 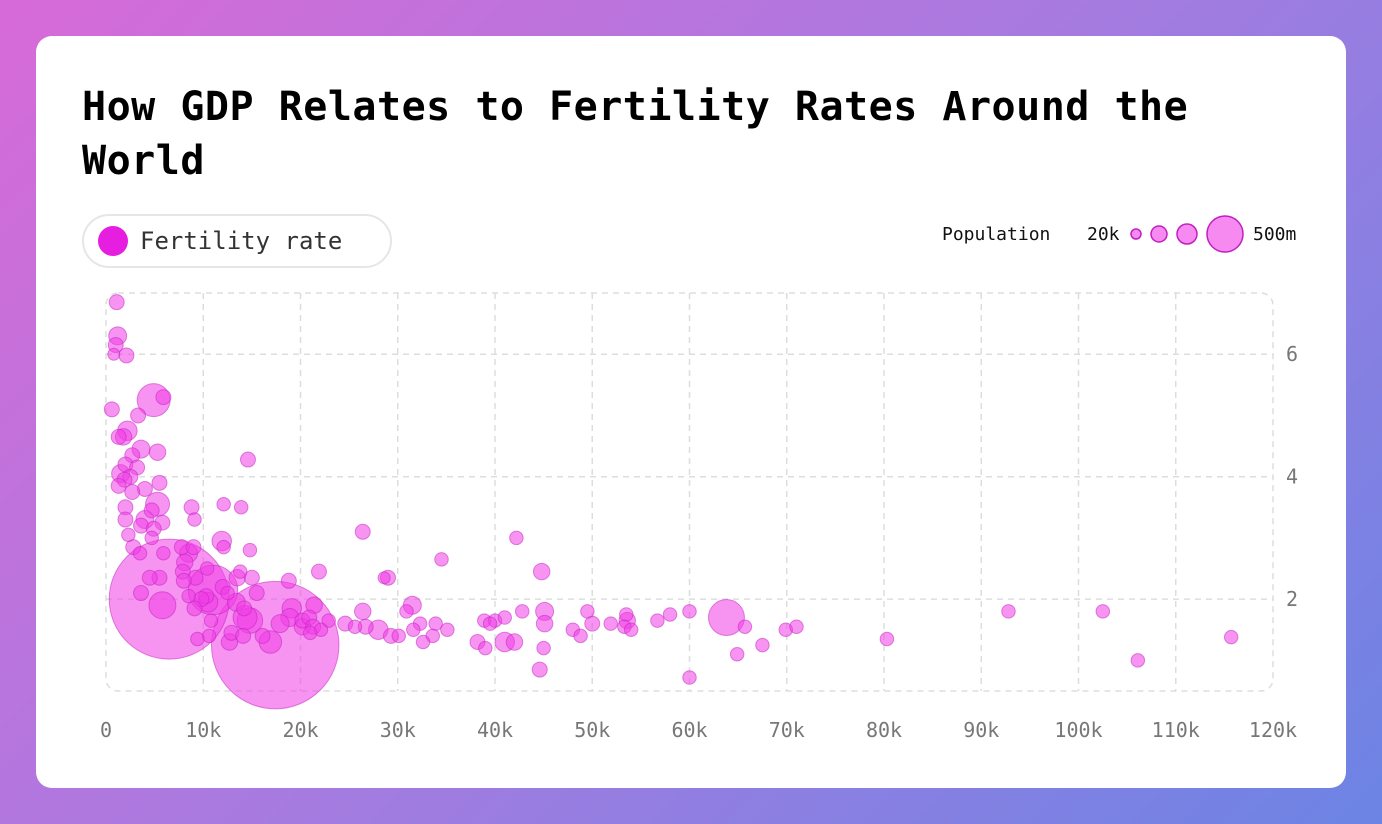 What do you see at coordinates (1078, 730) in the screenshot?
I see `x-tick-label: 100k` at bounding box center [1078, 730].